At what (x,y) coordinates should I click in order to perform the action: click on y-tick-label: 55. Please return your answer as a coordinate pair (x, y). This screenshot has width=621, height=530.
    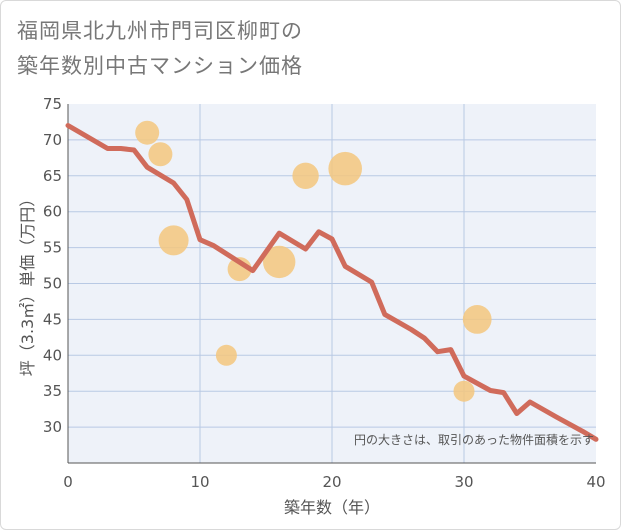
    Looking at the image, I should click on (52, 248).